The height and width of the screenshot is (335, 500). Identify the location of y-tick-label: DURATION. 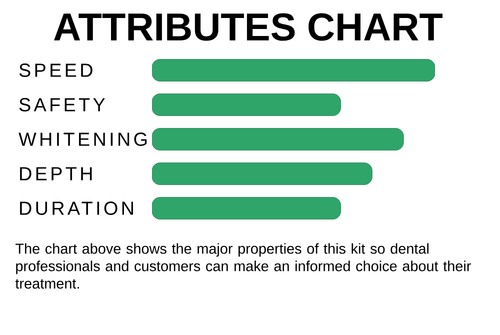
(76, 208).